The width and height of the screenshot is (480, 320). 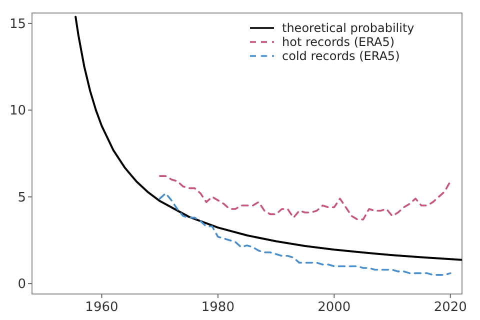 I want to click on x-tick-label: 1960, so click(x=101, y=307).